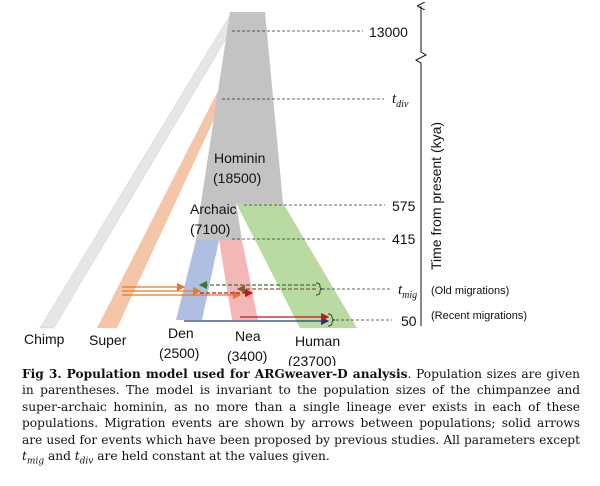  I want to click on tick-tmig: tmig, so click(407, 291).